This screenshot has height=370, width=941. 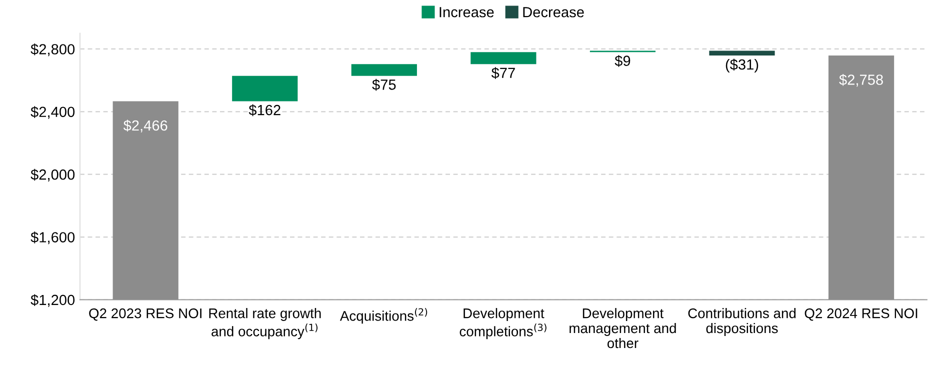 I want to click on y-tick-label: $1,200, so click(x=52, y=300).